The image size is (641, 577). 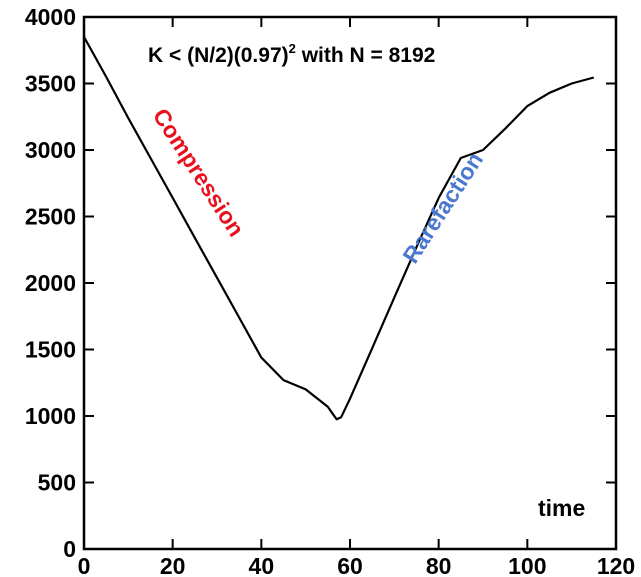 I want to click on x-tick-label: 120, so click(x=616, y=565).